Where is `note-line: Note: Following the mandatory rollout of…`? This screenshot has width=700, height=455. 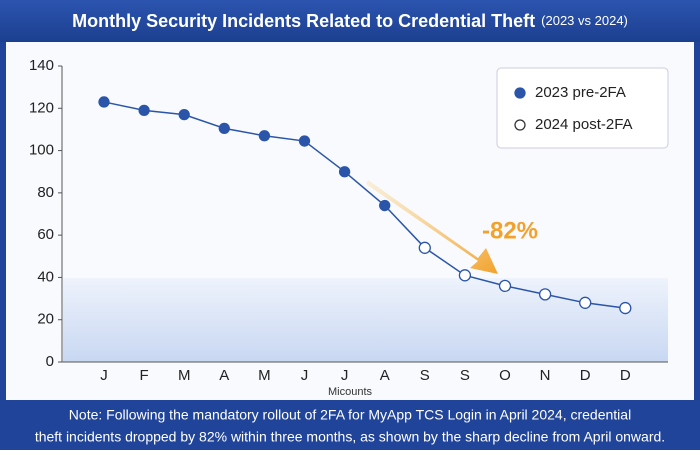
note-line: Note: Following the mandatory rollout of… is located at coordinates (350, 415).